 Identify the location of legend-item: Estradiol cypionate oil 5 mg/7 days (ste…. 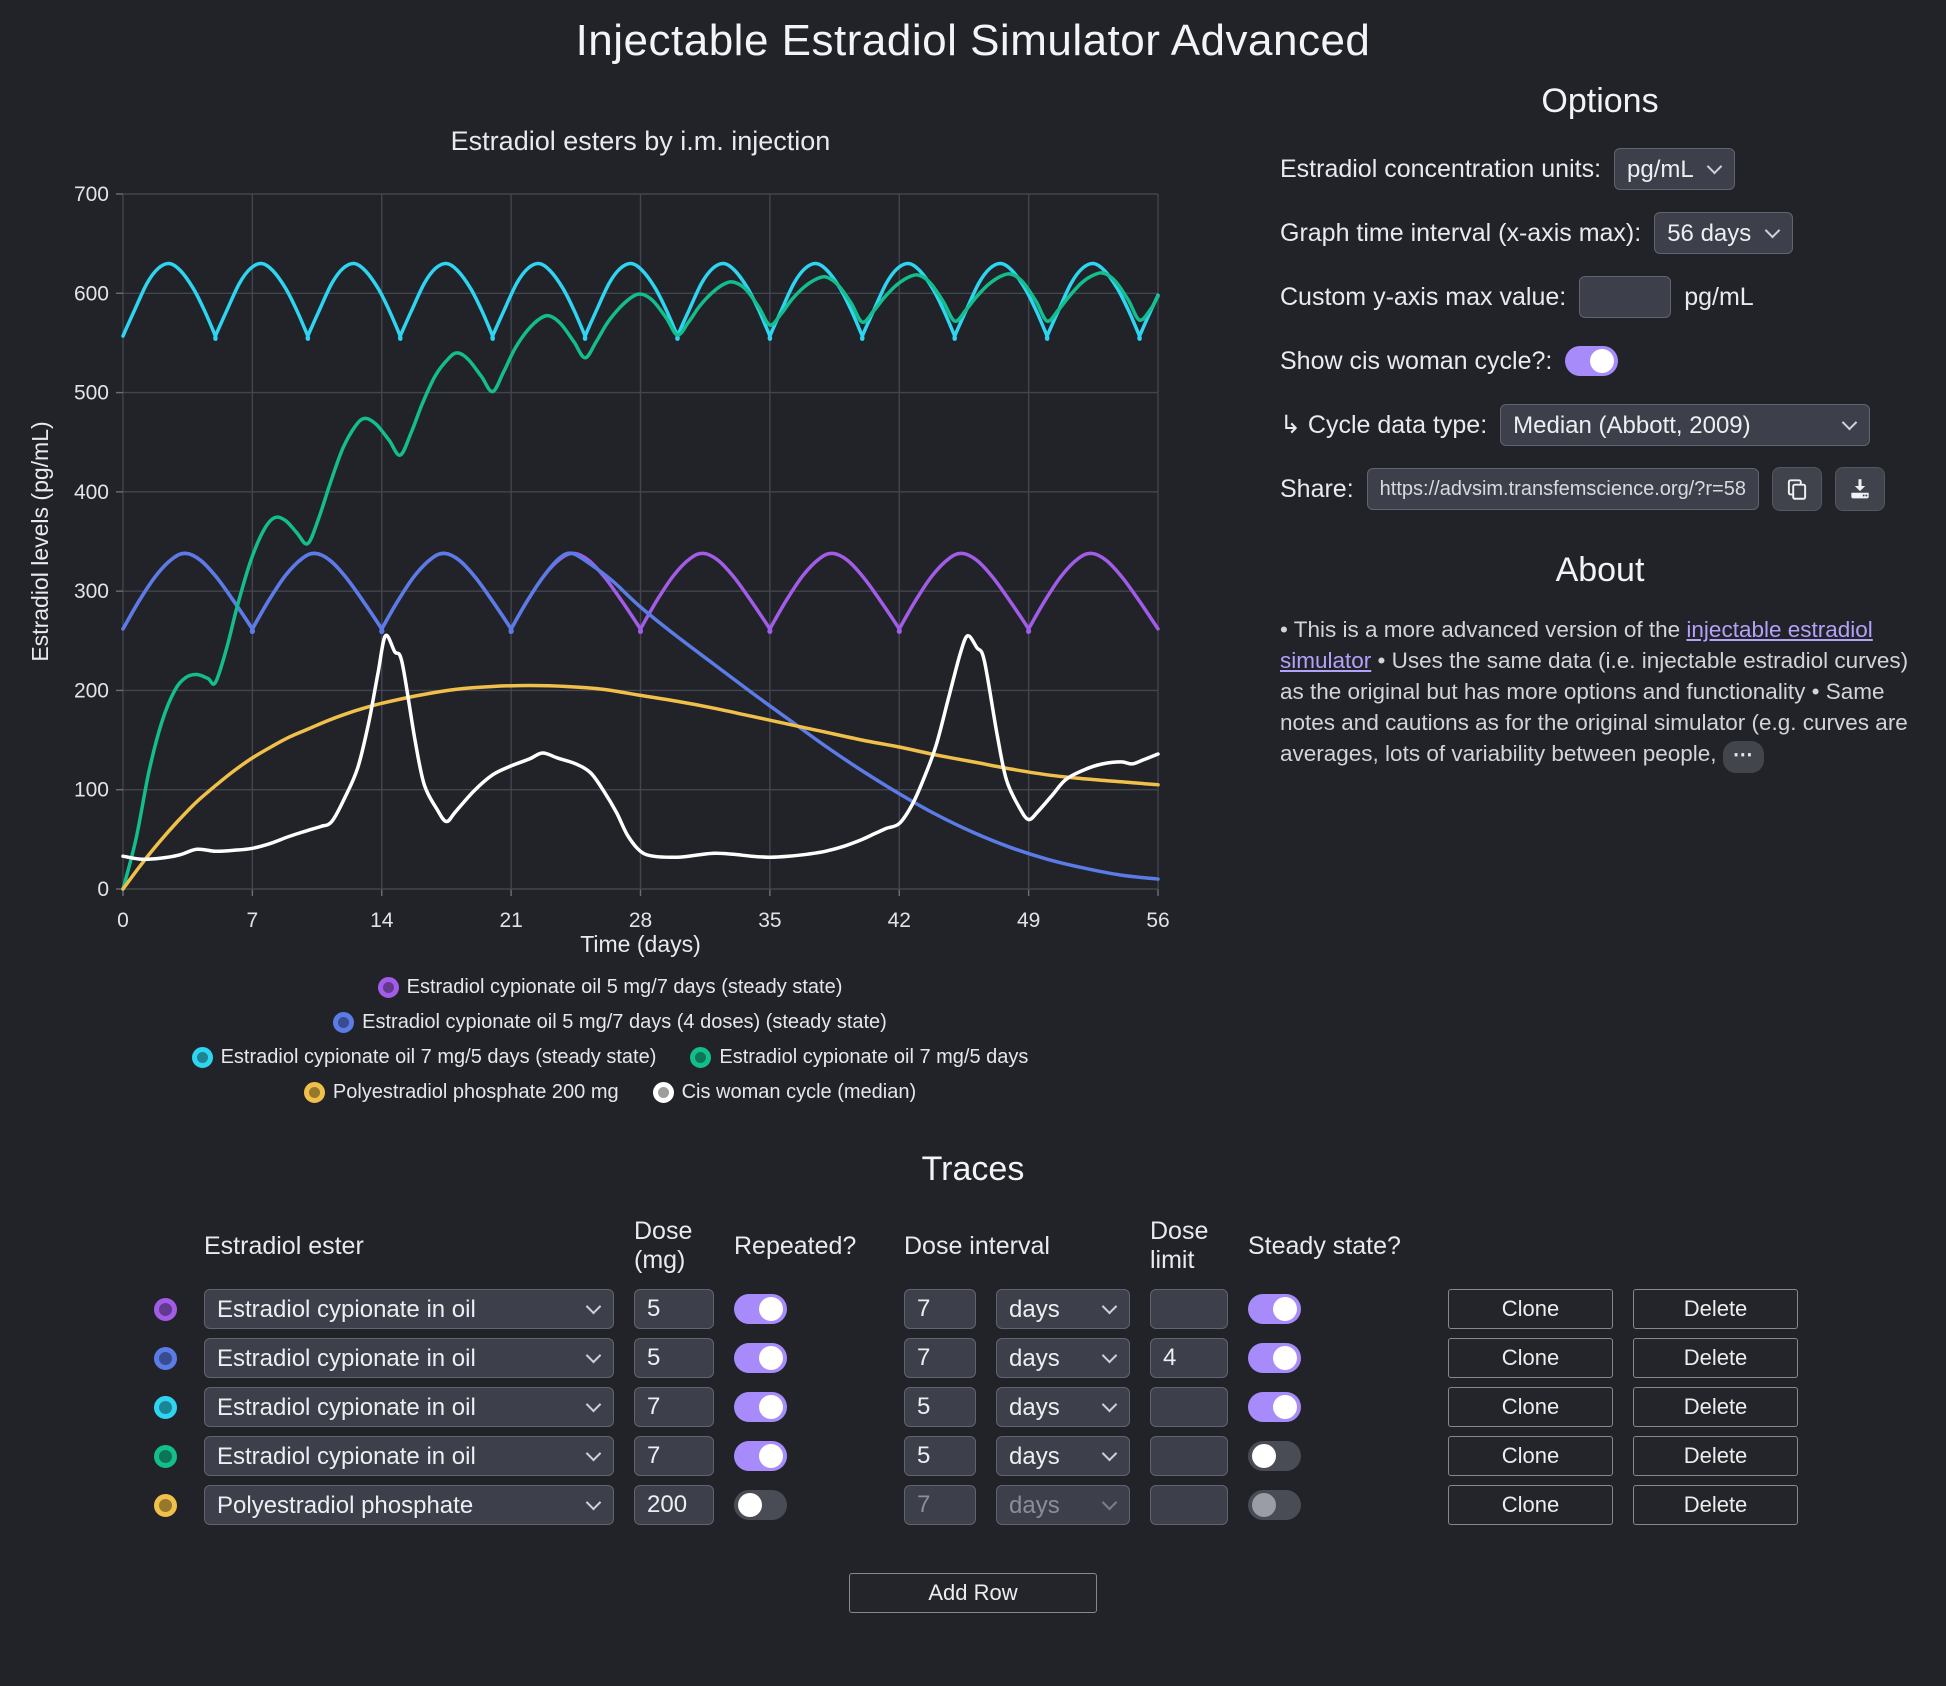
(610, 987).